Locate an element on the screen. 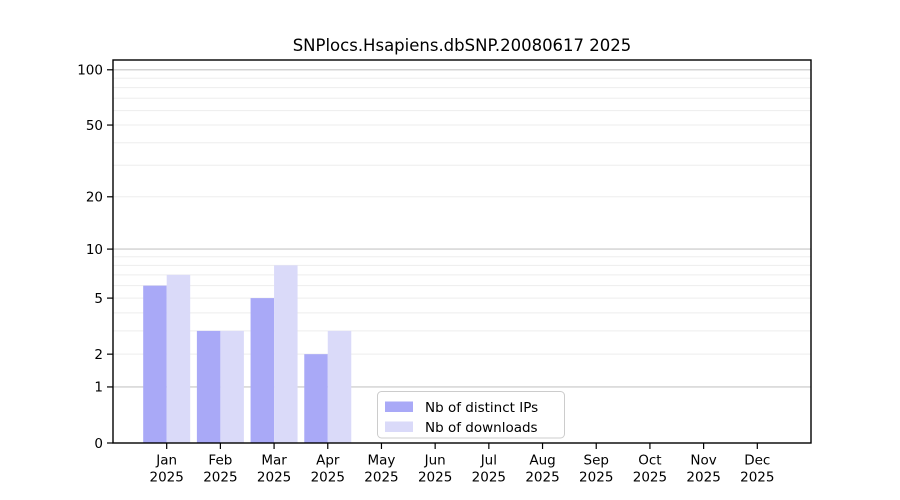  y-tick-label-20: 20 is located at coordinates (94, 198).